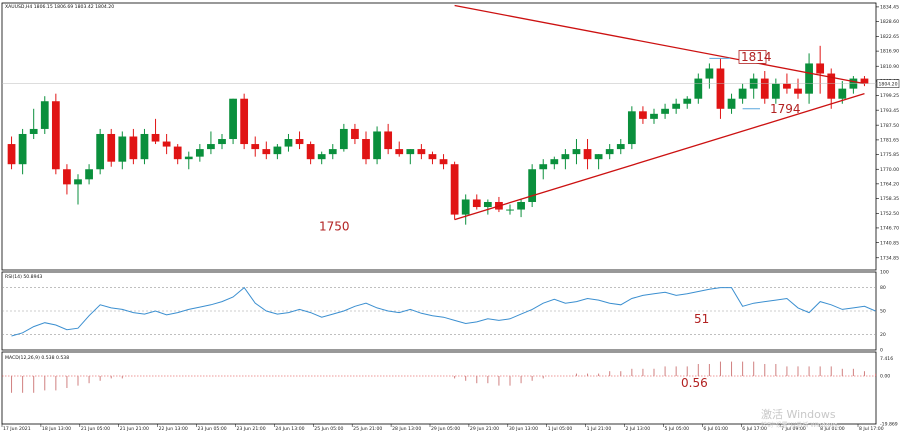 The image size is (900, 438). What do you see at coordinates (715, 429) in the screenshot?
I see `time-tick-label: 6 Jul 01:00` at bounding box center [715, 429].